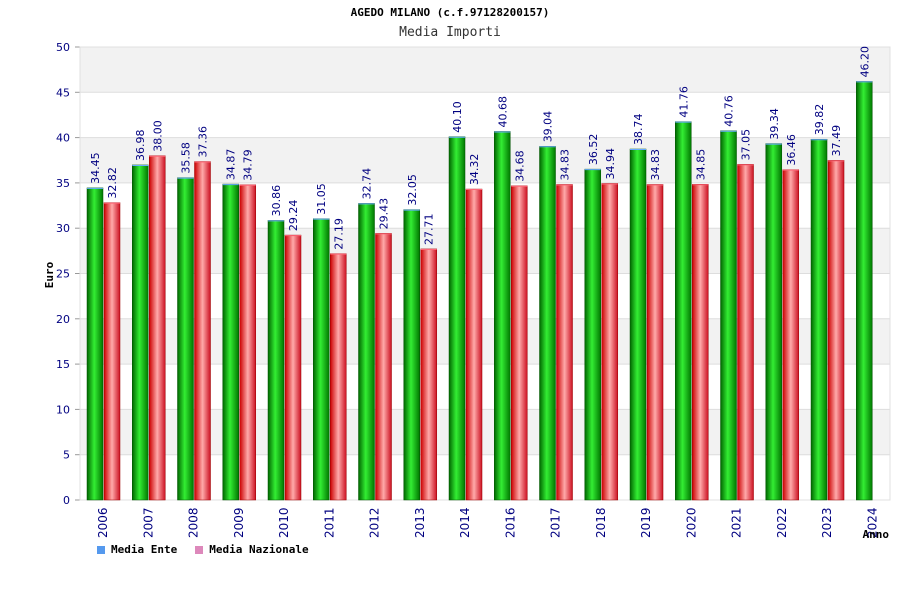  I want to click on y-tick-label: 30, so click(63, 228).